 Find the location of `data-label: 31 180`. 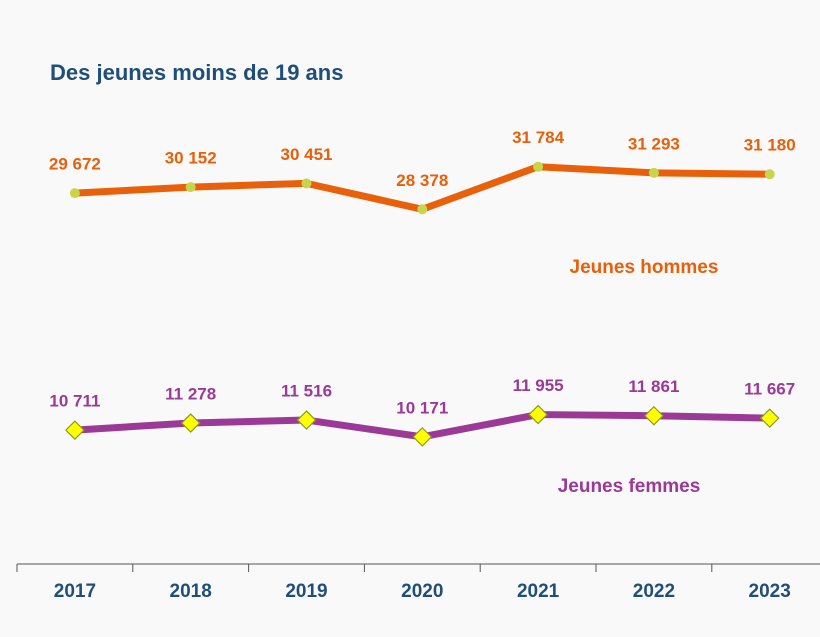

data-label: 31 180 is located at coordinates (770, 145).